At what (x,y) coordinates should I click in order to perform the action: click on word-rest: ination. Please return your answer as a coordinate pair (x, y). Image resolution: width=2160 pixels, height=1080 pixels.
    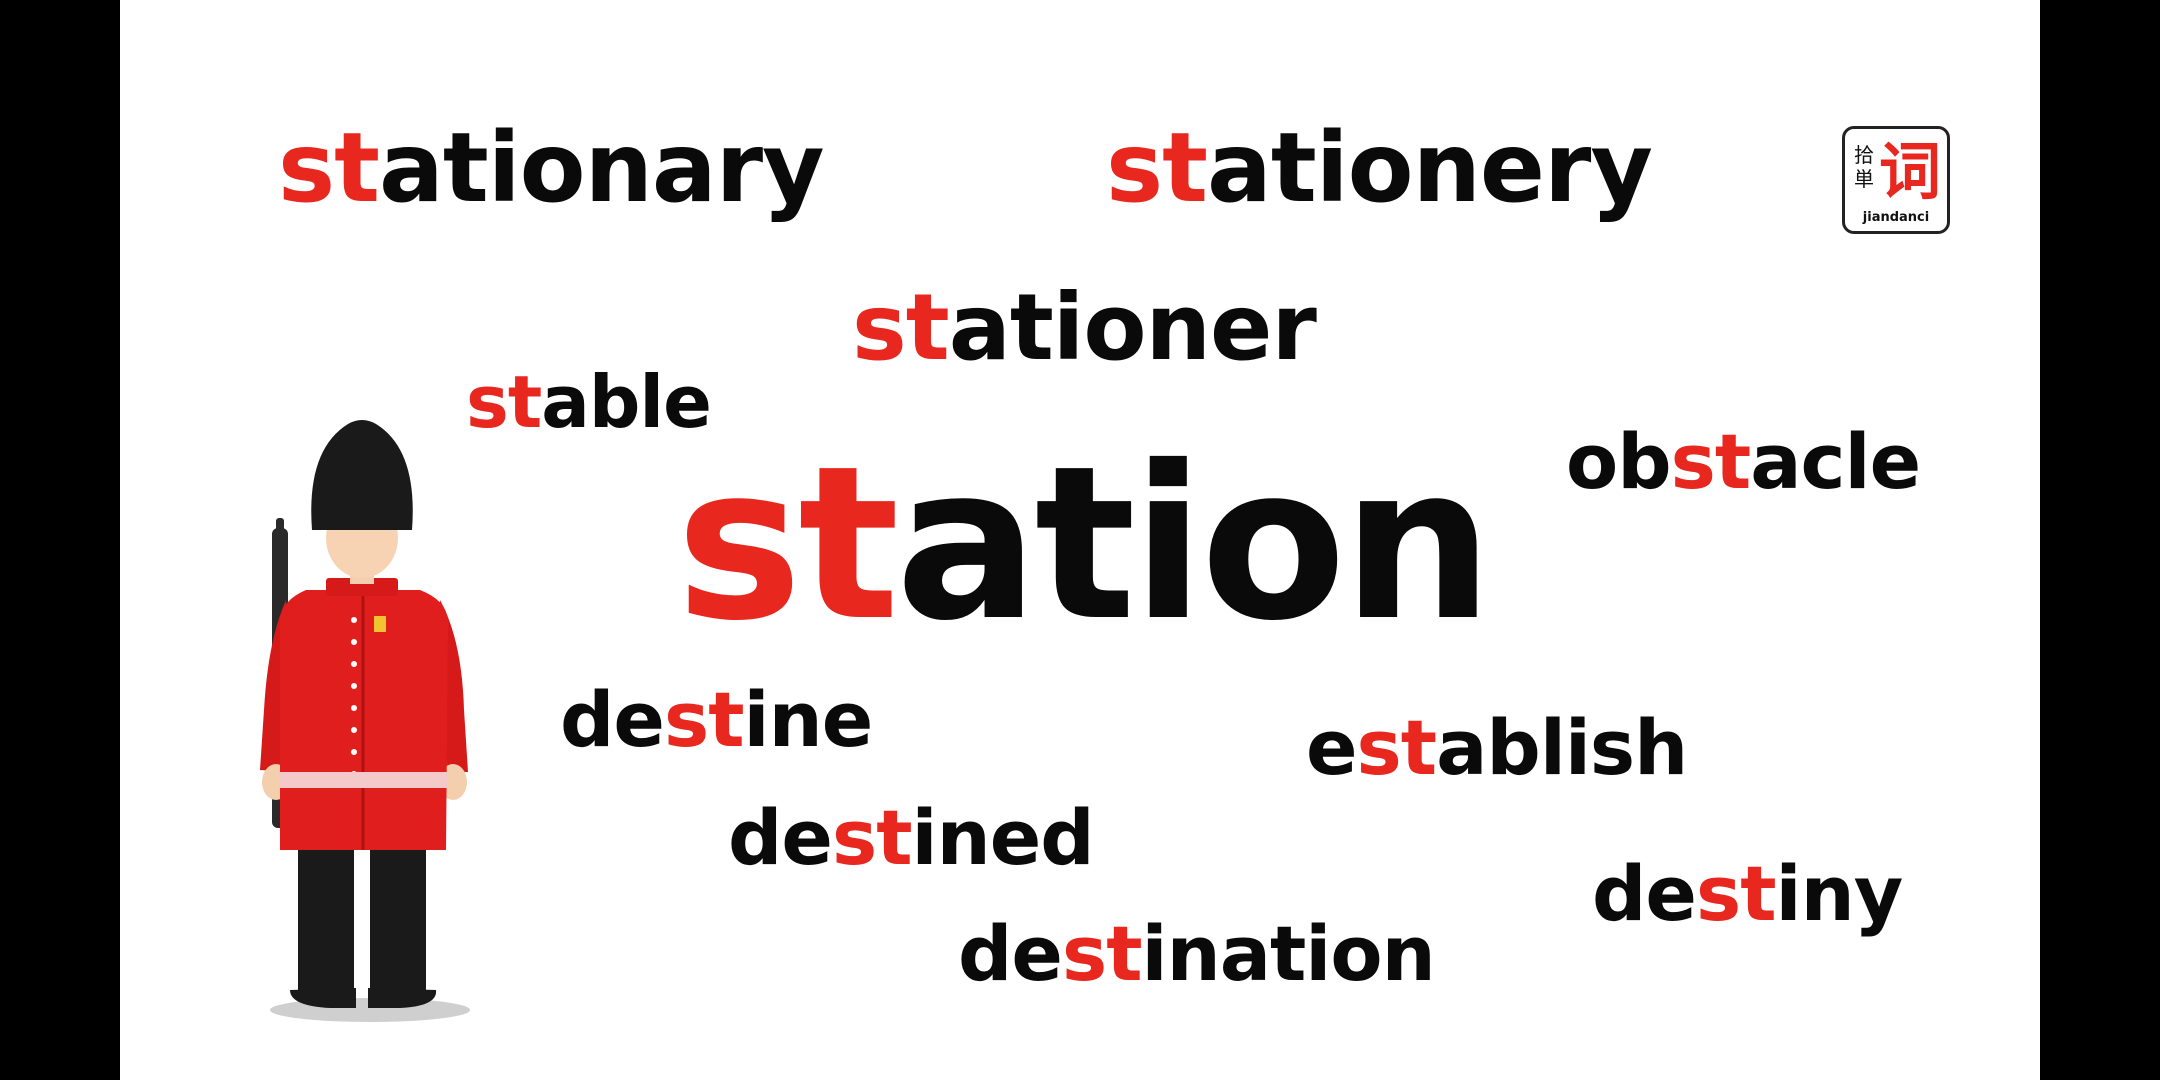
    Looking at the image, I should click on (1288, 953).